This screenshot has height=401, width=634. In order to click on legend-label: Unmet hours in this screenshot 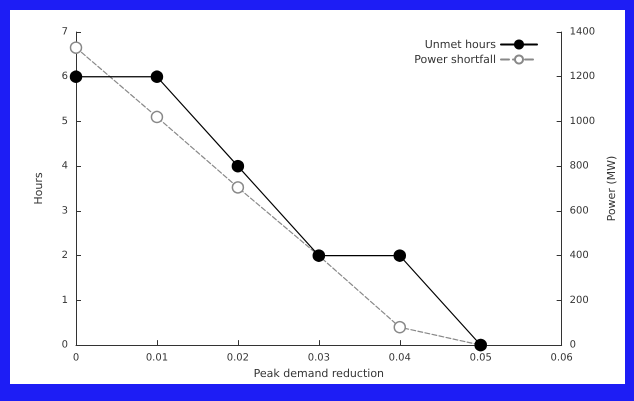, I will do `click(460, 44)`.